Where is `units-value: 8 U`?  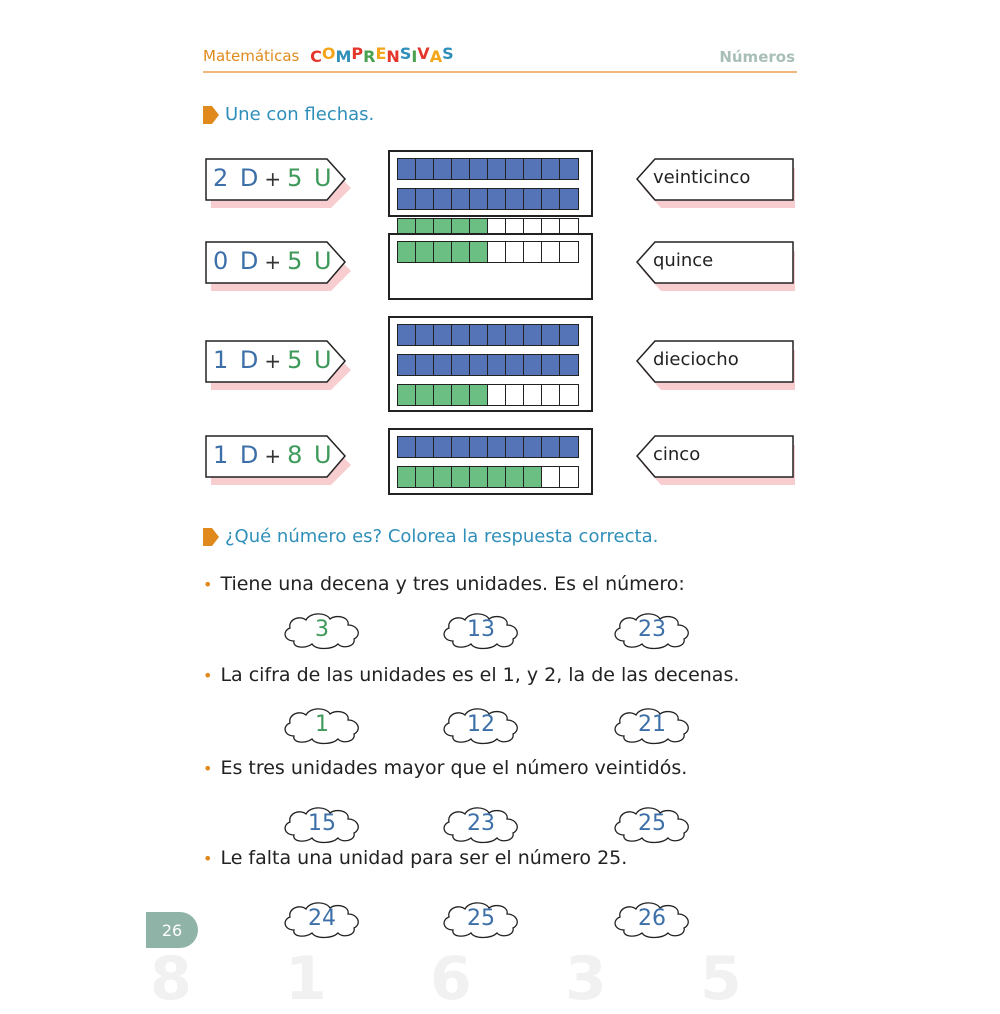 units-value: 8 U is located at coordinates (310, 455).